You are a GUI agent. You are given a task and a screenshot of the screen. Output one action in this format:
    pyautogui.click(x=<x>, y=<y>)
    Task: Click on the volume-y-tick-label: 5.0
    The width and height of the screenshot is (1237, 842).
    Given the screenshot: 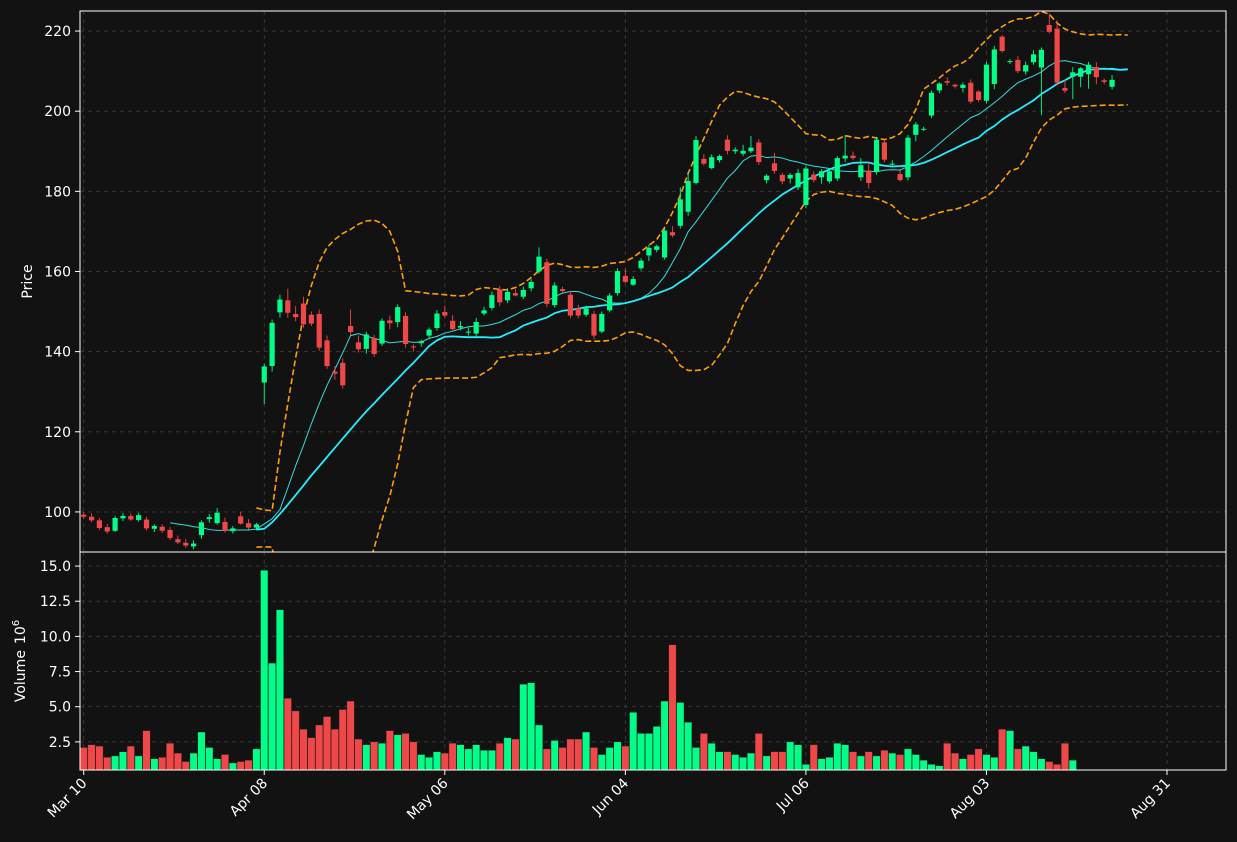 What is the action you would take?
    pyautogui.click(x=60, y=708)
    